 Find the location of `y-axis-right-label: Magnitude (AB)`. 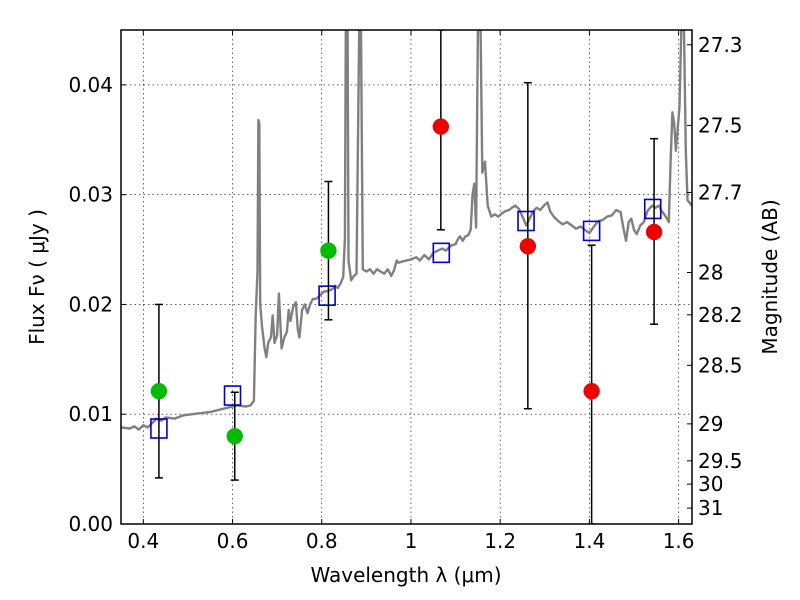

y-axis-right-label: Magnitude (AB) is located at coordinates (770, 276).